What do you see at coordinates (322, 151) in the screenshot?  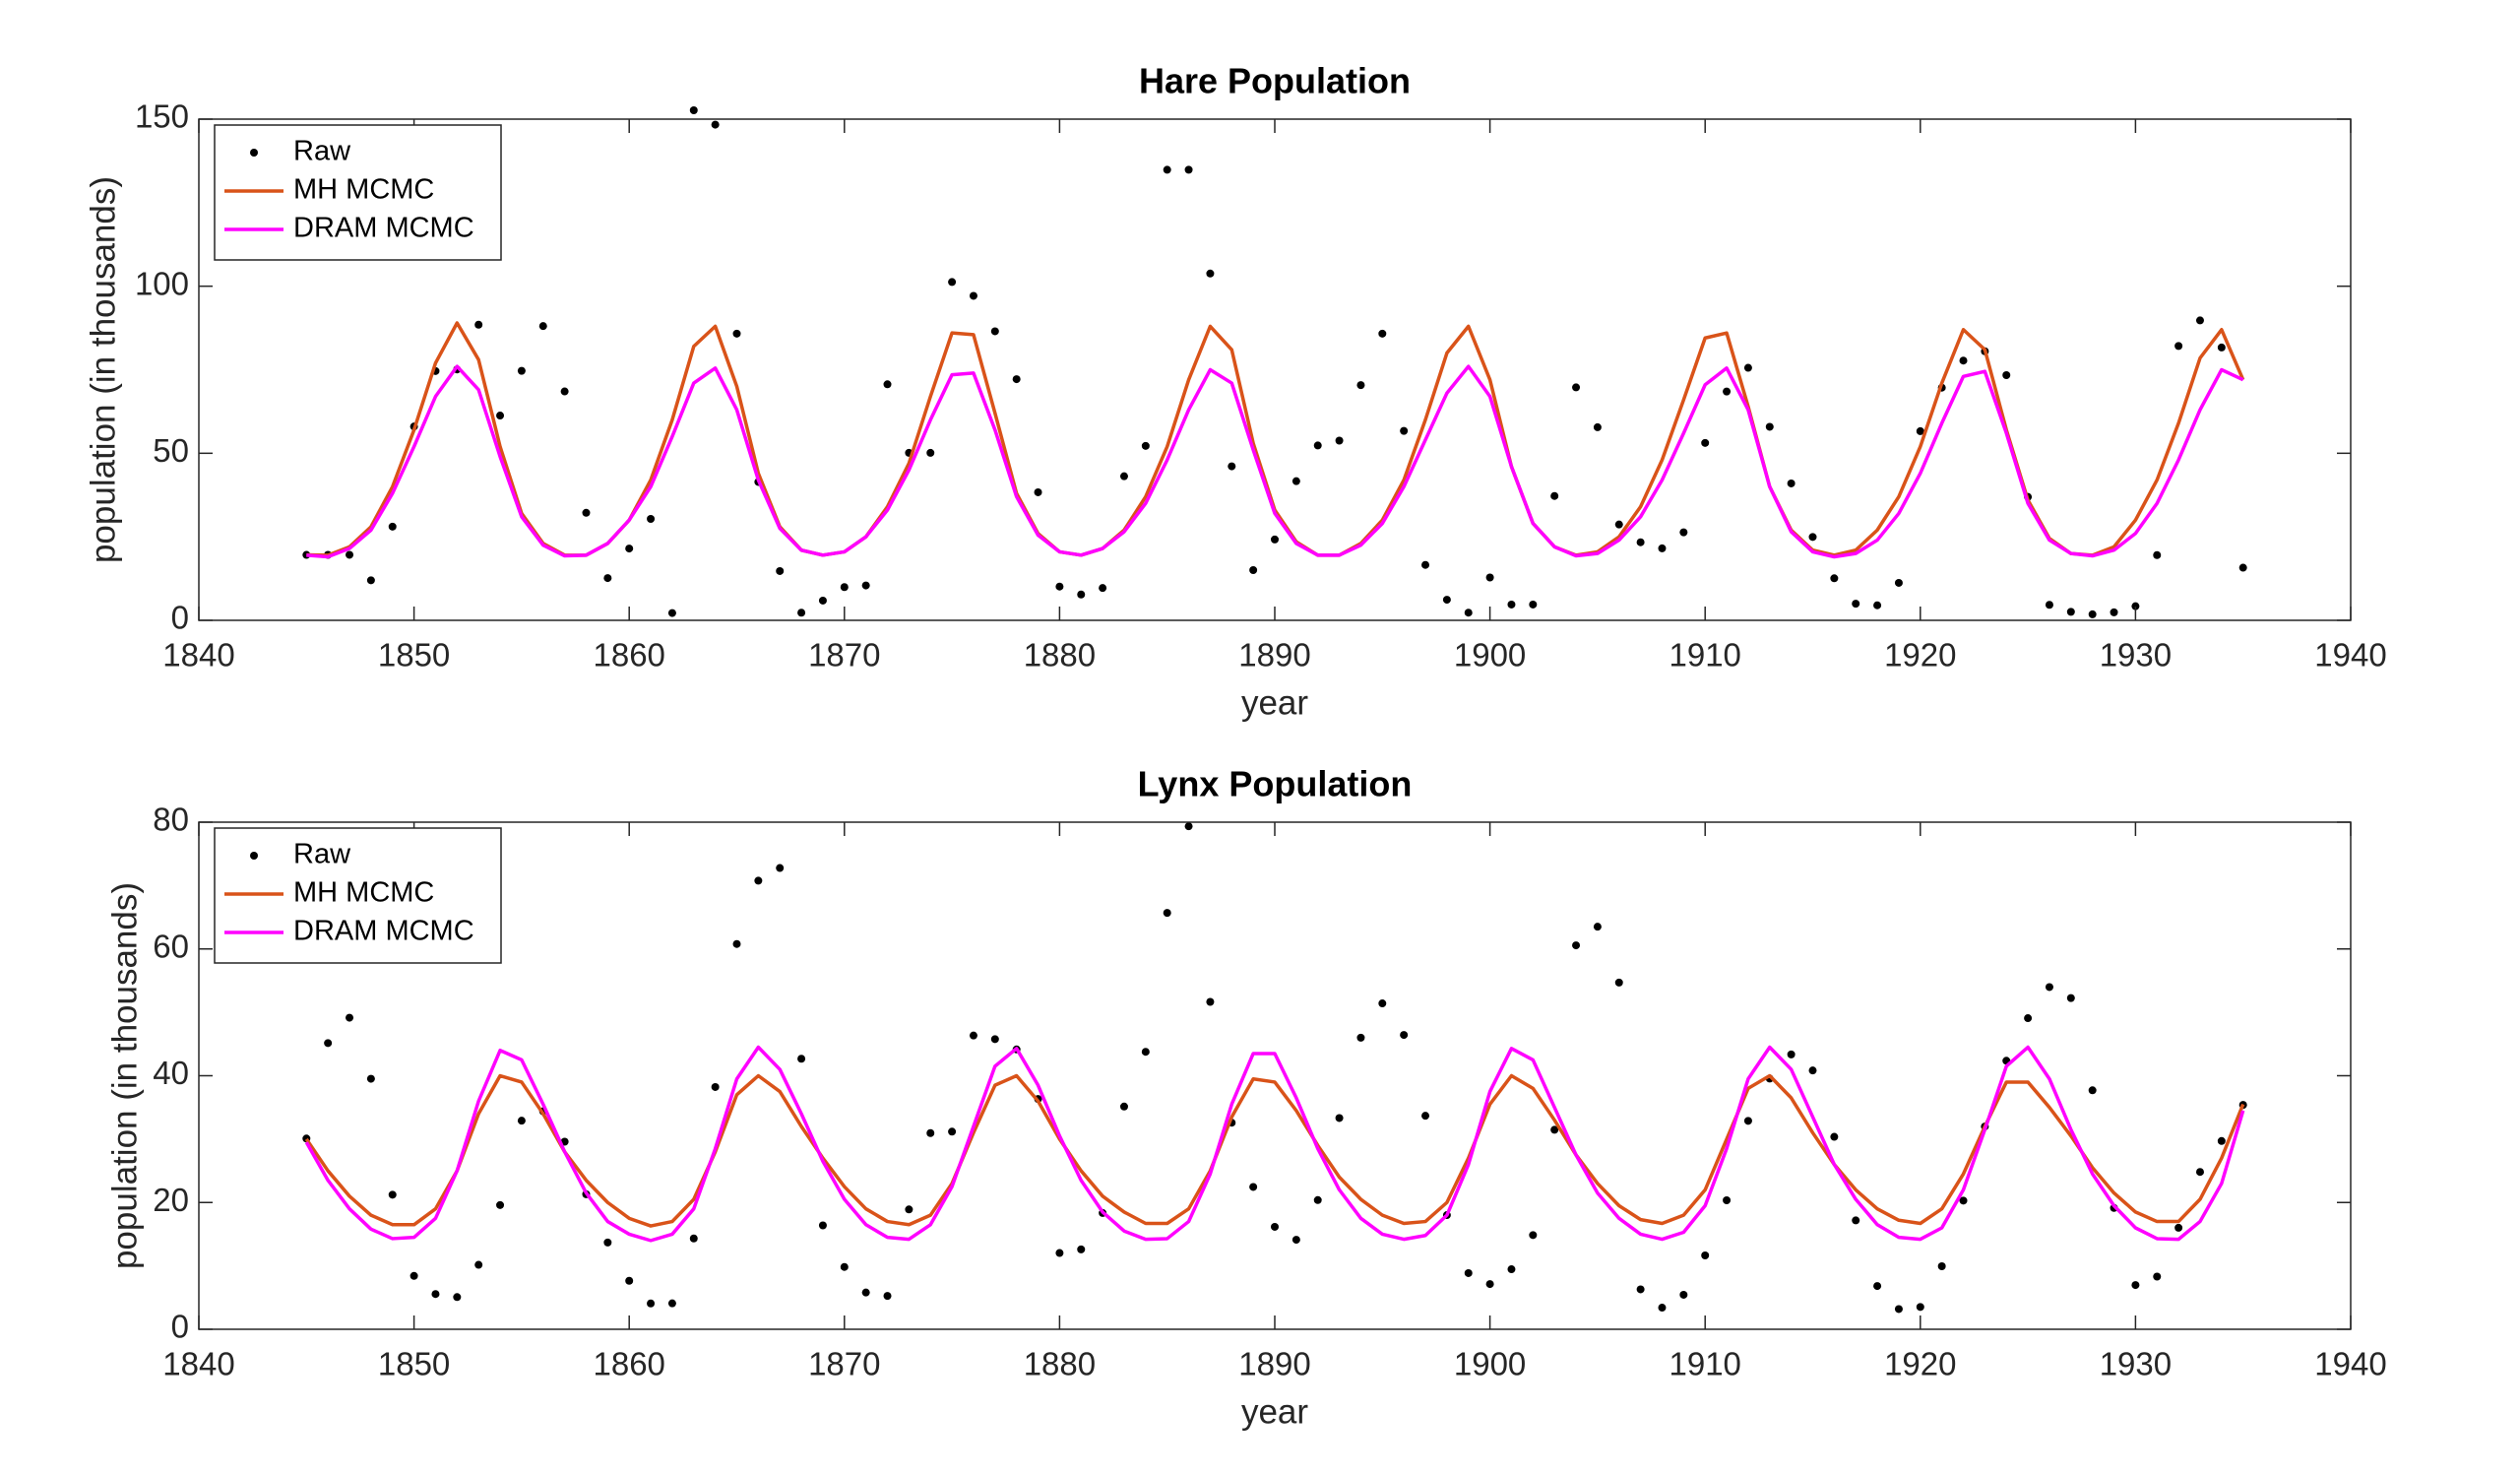 I see `legend-label: Raw` at bounding box center [322, 151].